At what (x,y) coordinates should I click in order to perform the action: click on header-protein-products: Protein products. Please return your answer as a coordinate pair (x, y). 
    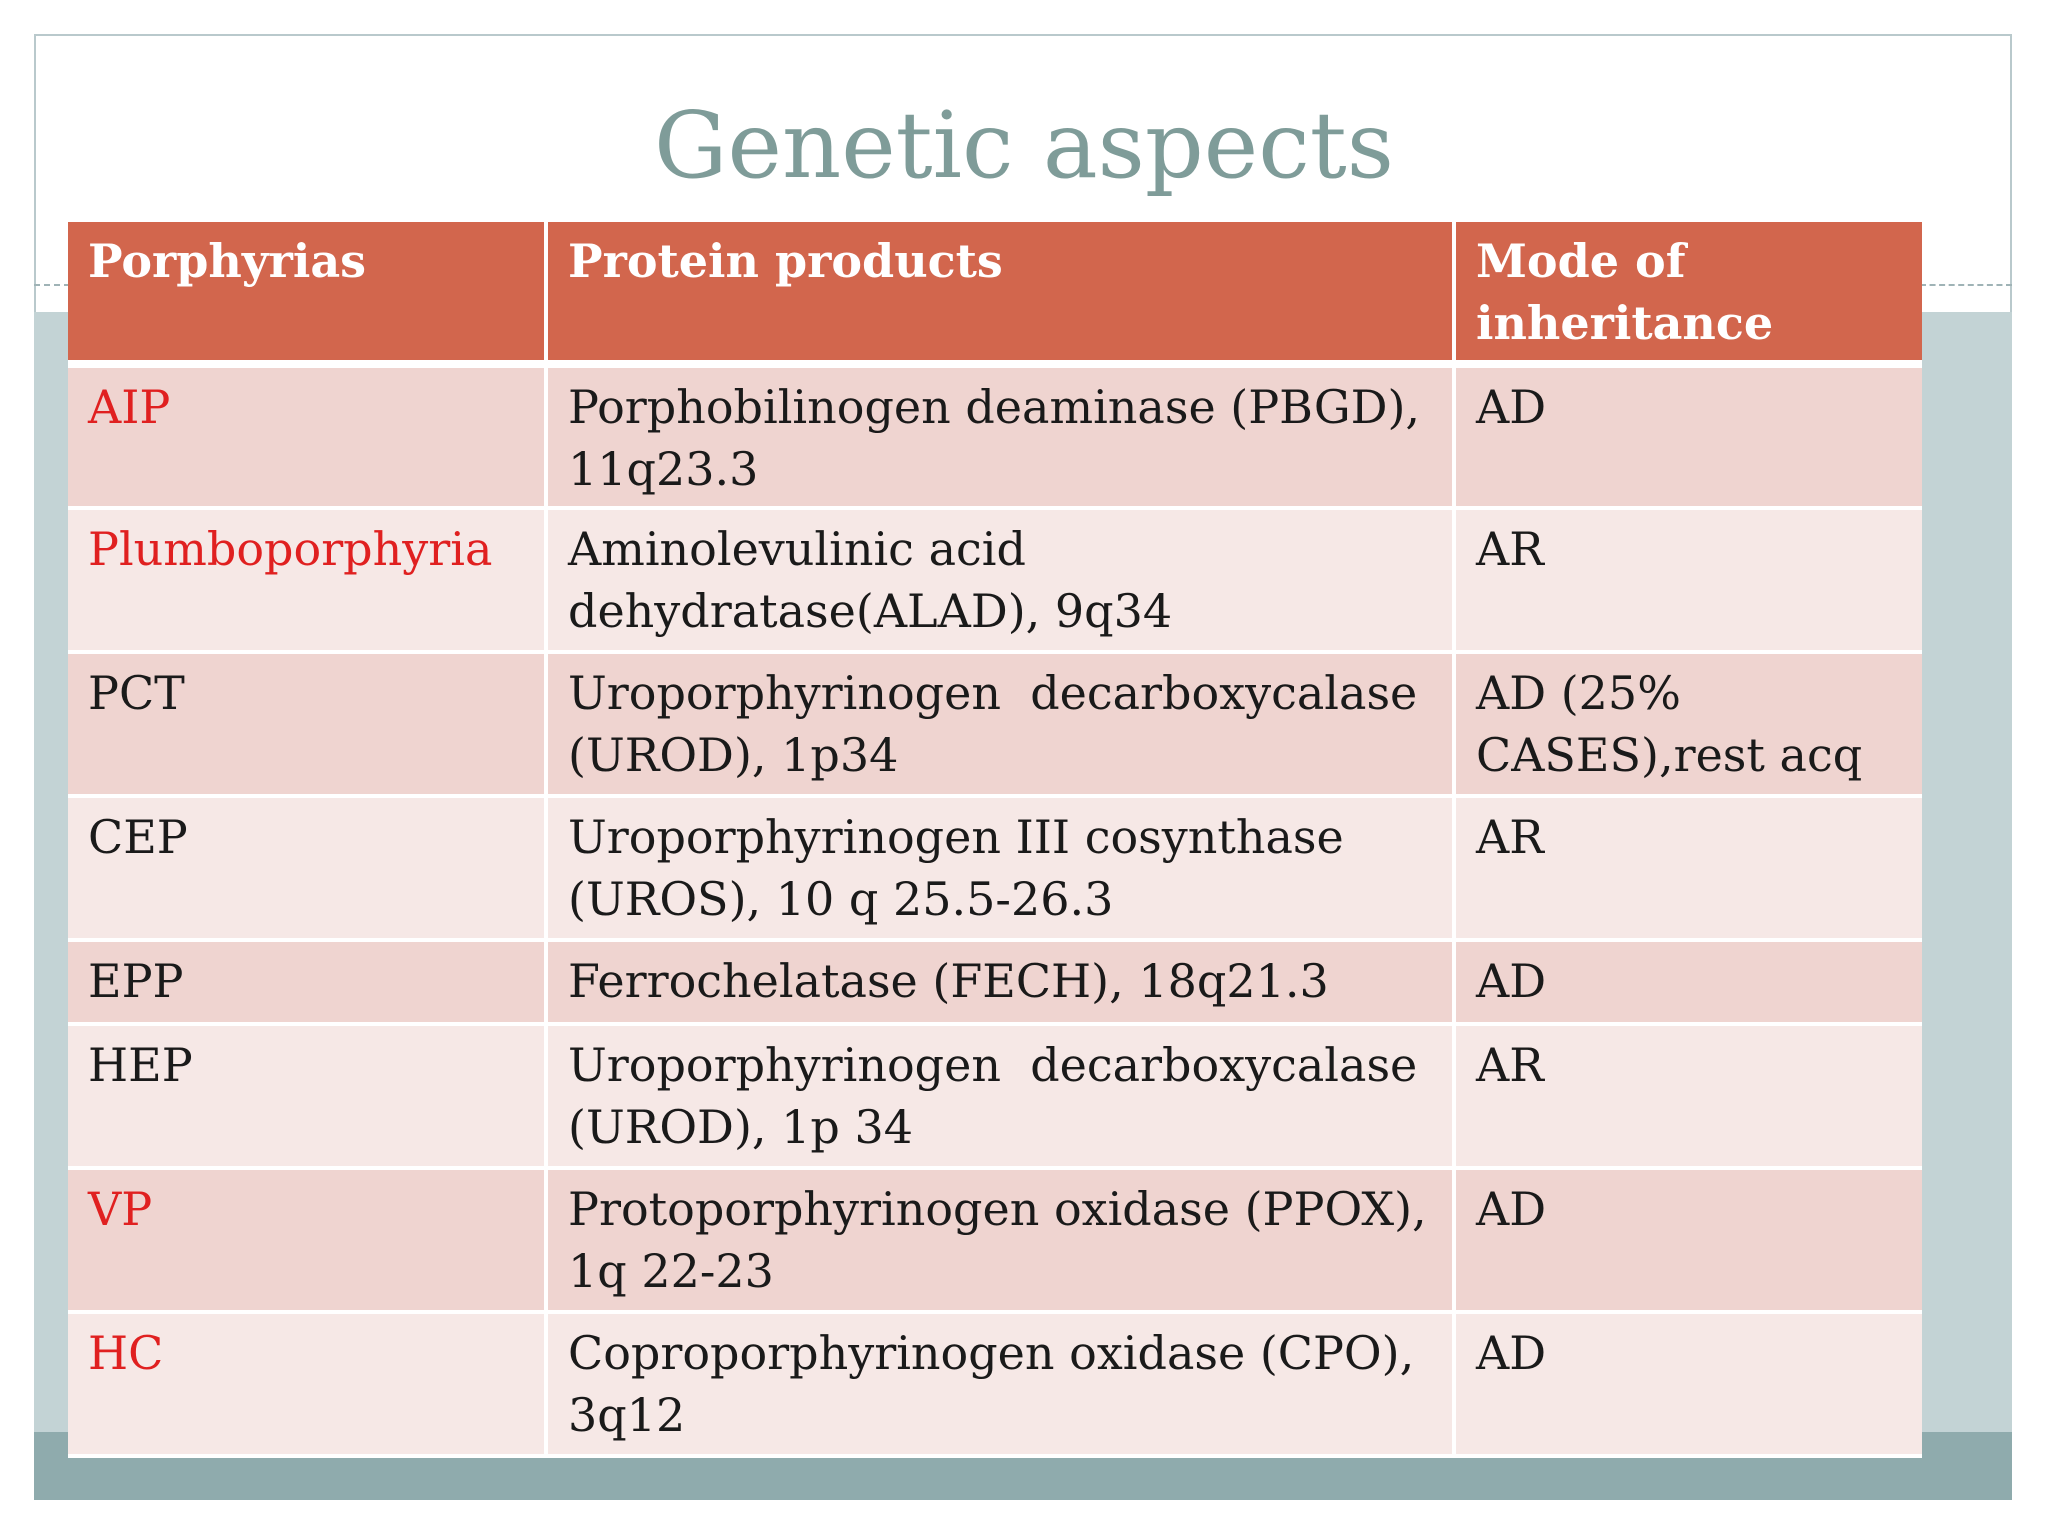
    Looking at the image, I should click on (1001, 295).